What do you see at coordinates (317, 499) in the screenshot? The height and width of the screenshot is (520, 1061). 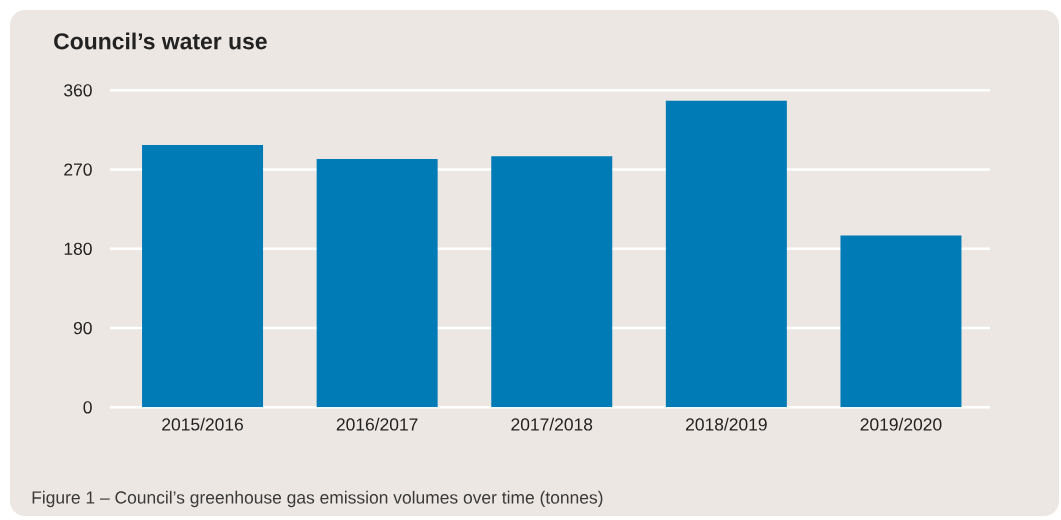 I see `caption: Figure 1 – Council’s greenhouse gas emission volumes over time (tonnes)` at bounding box center [317, 499].